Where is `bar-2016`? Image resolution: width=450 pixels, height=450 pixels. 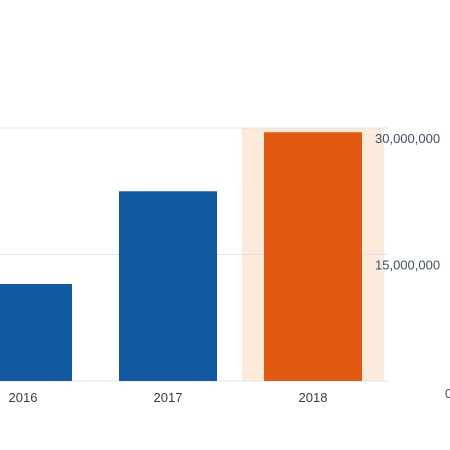
bar-2016 is located at coordinates (36, 332).